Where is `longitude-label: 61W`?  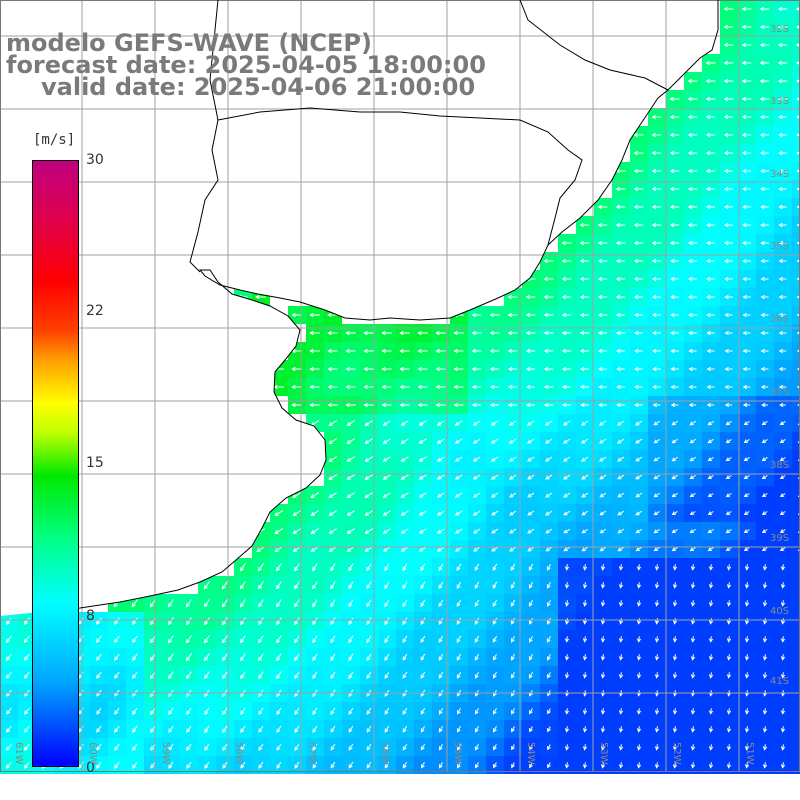
longitude-label: 61W is located at coordinates (18, 753).